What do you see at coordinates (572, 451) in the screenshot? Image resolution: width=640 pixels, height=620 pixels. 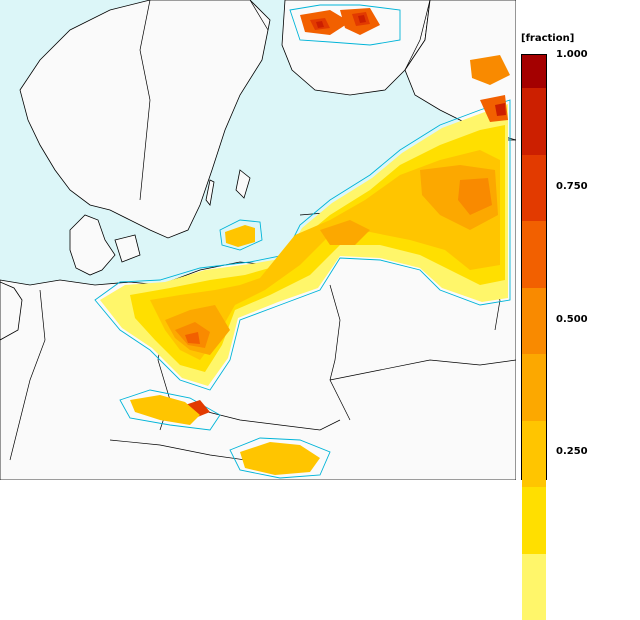 I see `legend-tick-0250: 0.250` at bounding box center [572, 451].